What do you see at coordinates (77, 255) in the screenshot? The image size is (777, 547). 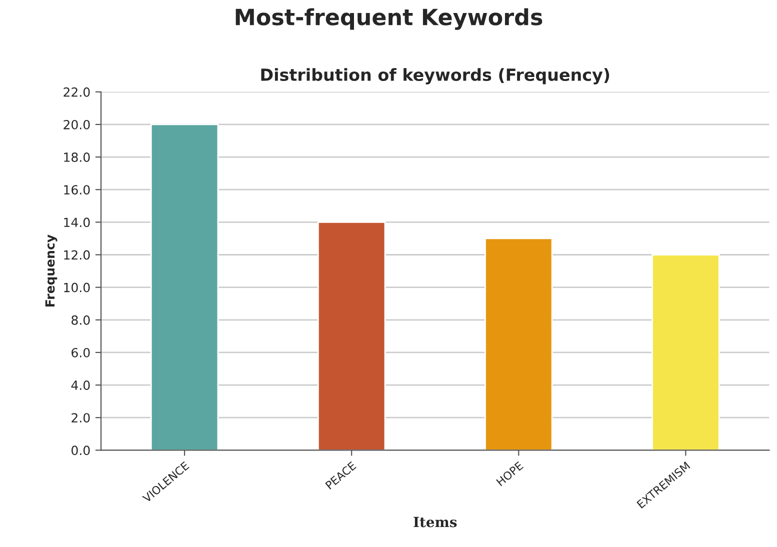 I see `y-tick-label: 12.0` at bounding box center [77, 255].